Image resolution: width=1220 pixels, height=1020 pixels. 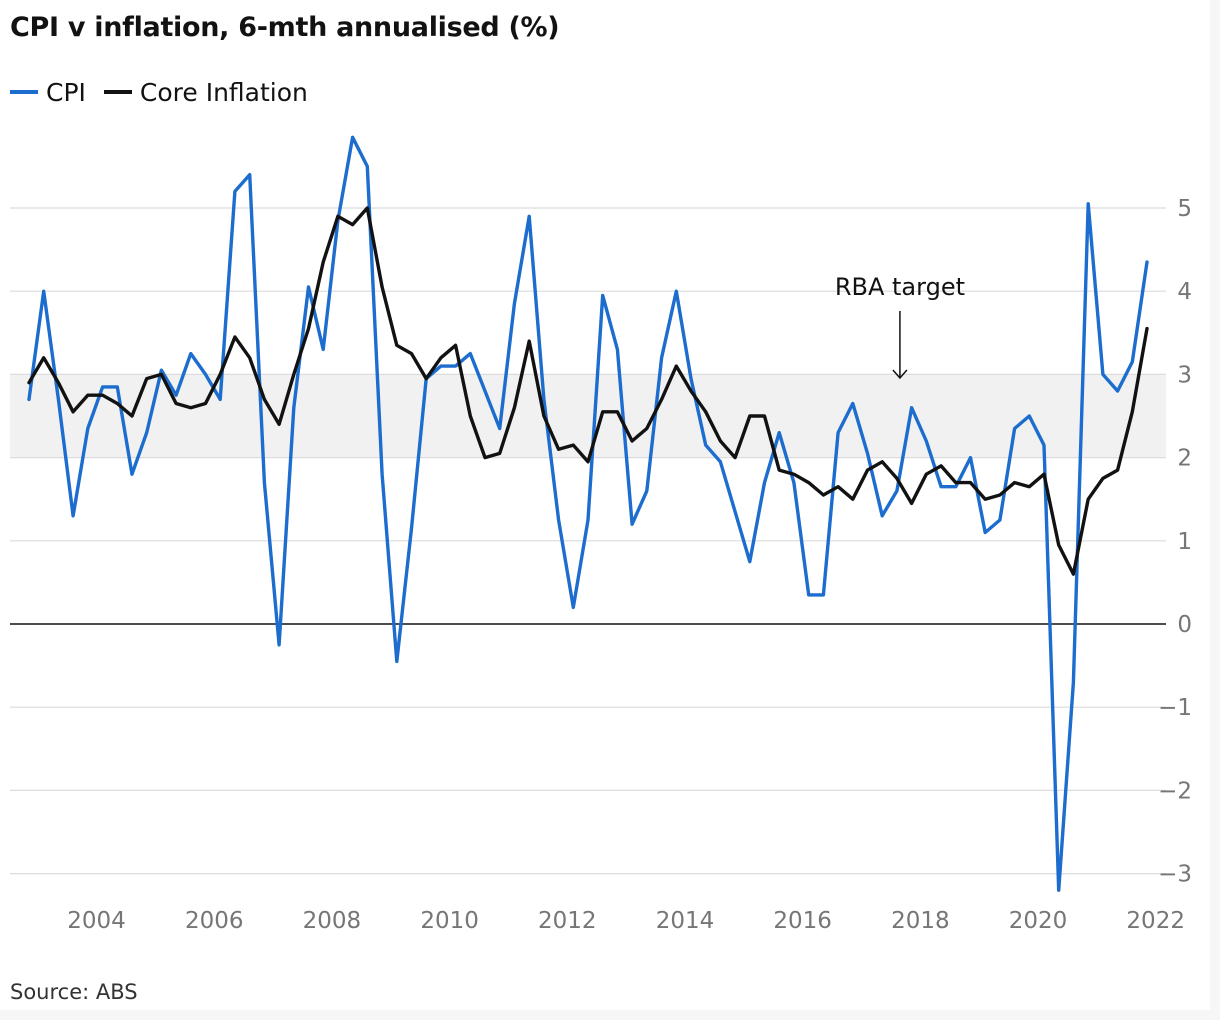 I want to click on y-tick-label: 0, so click(x=1184, y=625).